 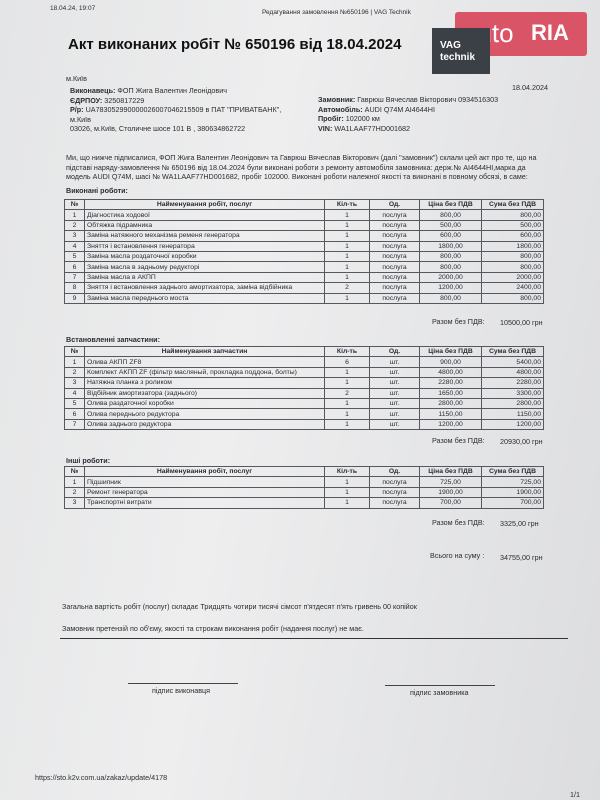 What do you see at coordinates (450, 236) in the screenshot?
I see `table-cell: 600,00` at bounding box center [450, 236].